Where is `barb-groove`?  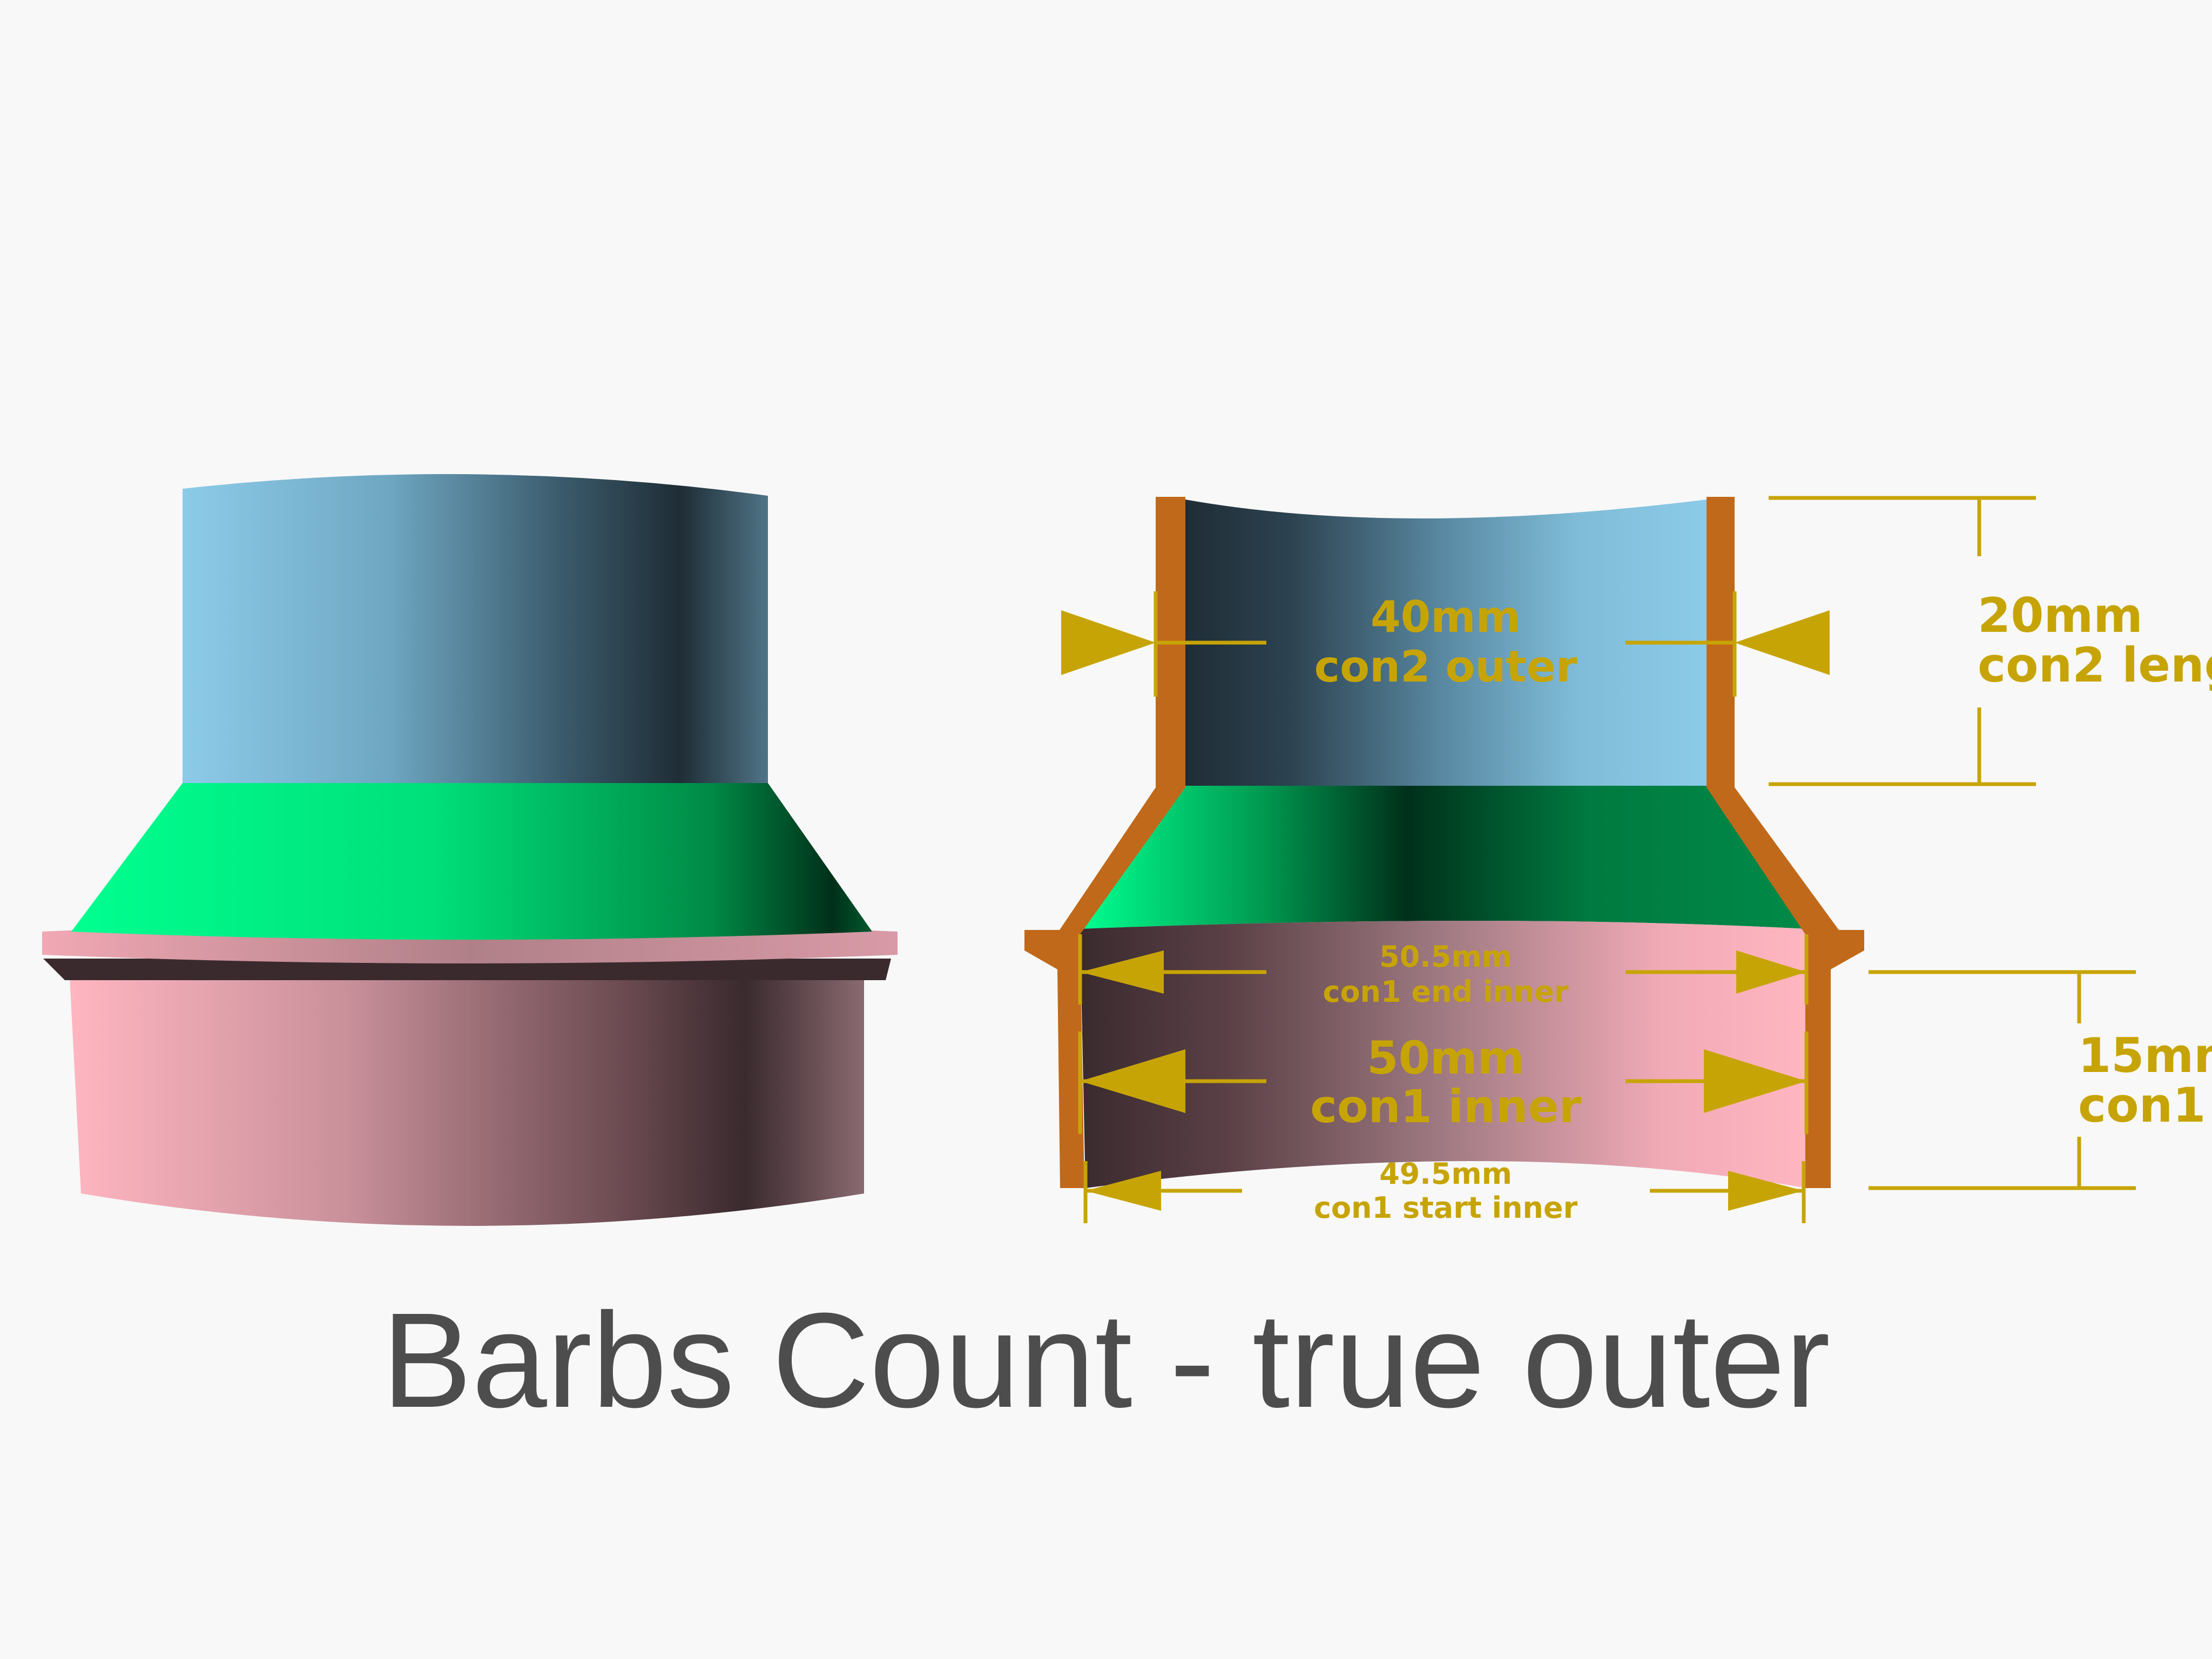 barb-groove is located at coordinates (467, 969).